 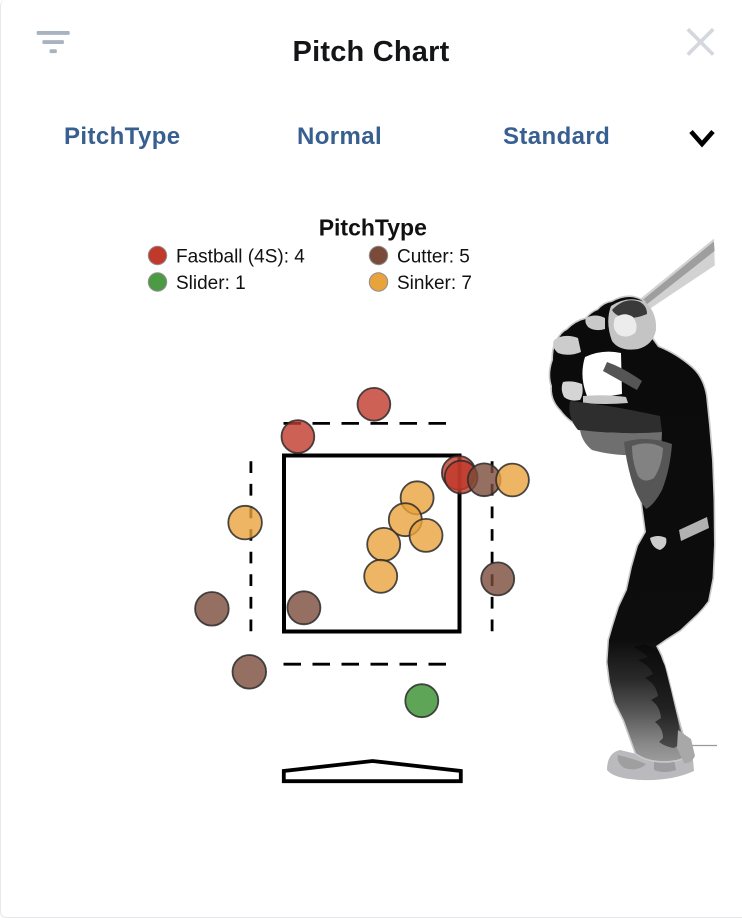 I want to click on svg-text: Fastball (4S): 4, so click(x=240, y=257).